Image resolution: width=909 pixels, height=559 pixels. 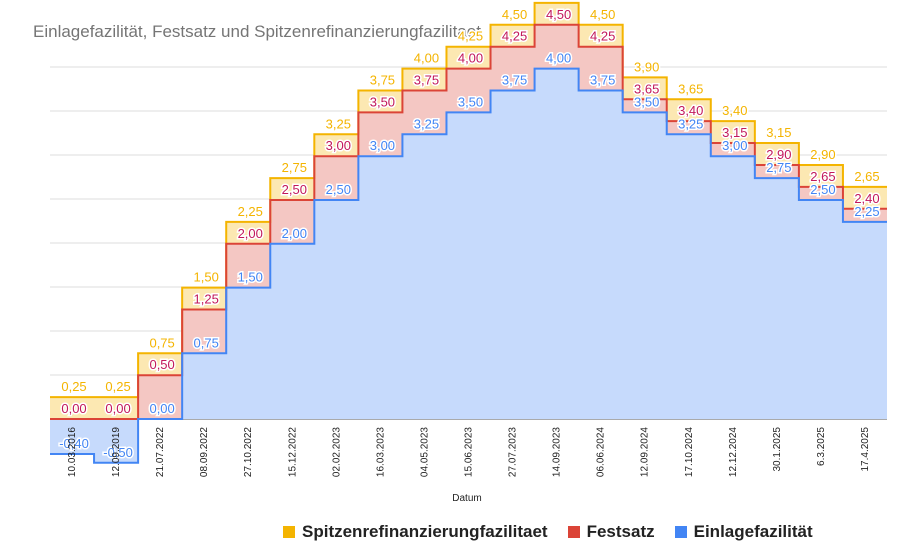 I want to click on x-tick-label: 17.4.2025, so click(x=865, y=449).